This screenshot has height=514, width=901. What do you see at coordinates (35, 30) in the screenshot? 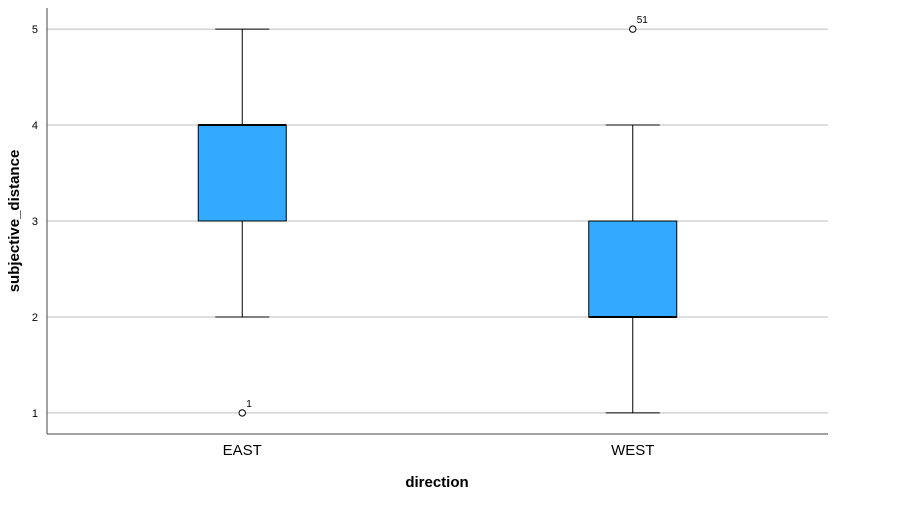
I see `y-tick-label-4: 5` at bounding box center [35, 30].